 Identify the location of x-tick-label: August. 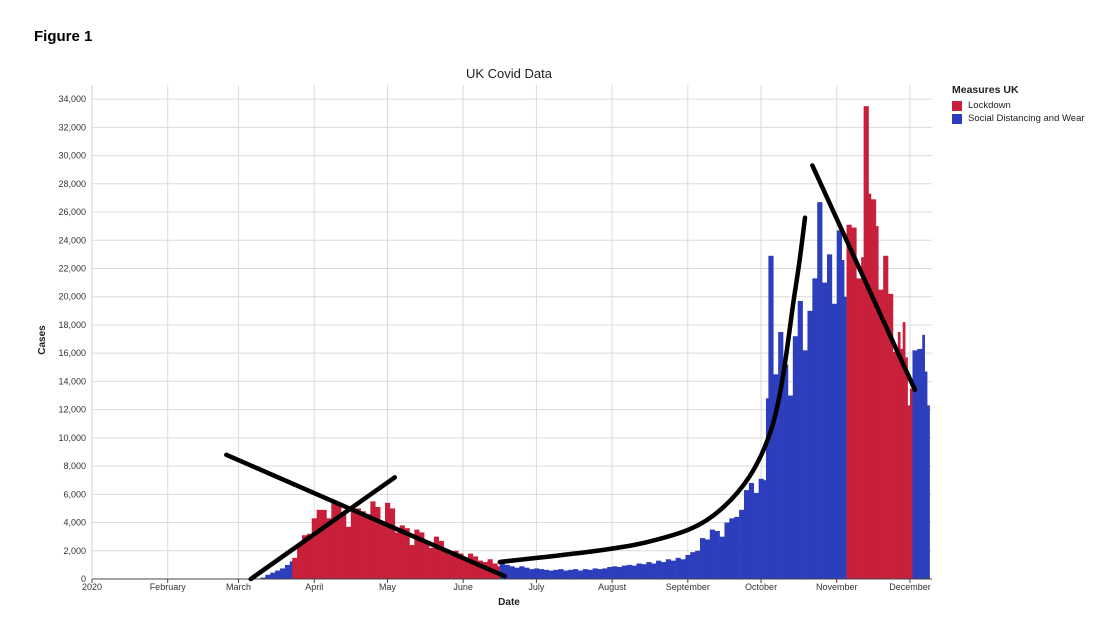
(612, 587).